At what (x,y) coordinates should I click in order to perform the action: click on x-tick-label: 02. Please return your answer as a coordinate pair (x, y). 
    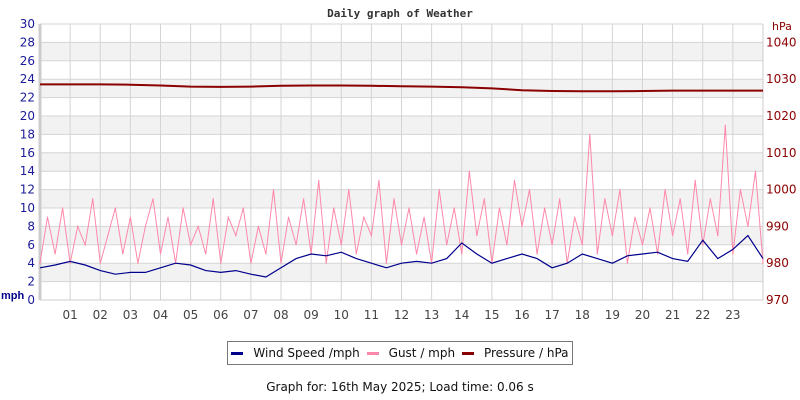
    Looking at the image, I should click on (100, 315).